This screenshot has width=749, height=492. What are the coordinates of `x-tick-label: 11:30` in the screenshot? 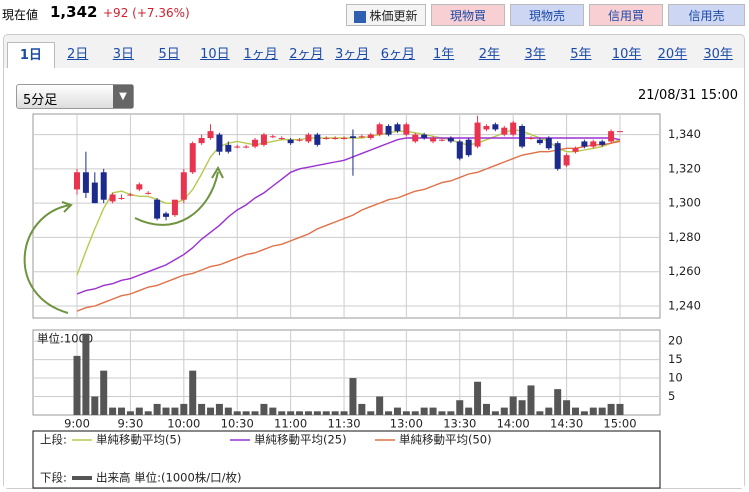 It's located at (343, 424).